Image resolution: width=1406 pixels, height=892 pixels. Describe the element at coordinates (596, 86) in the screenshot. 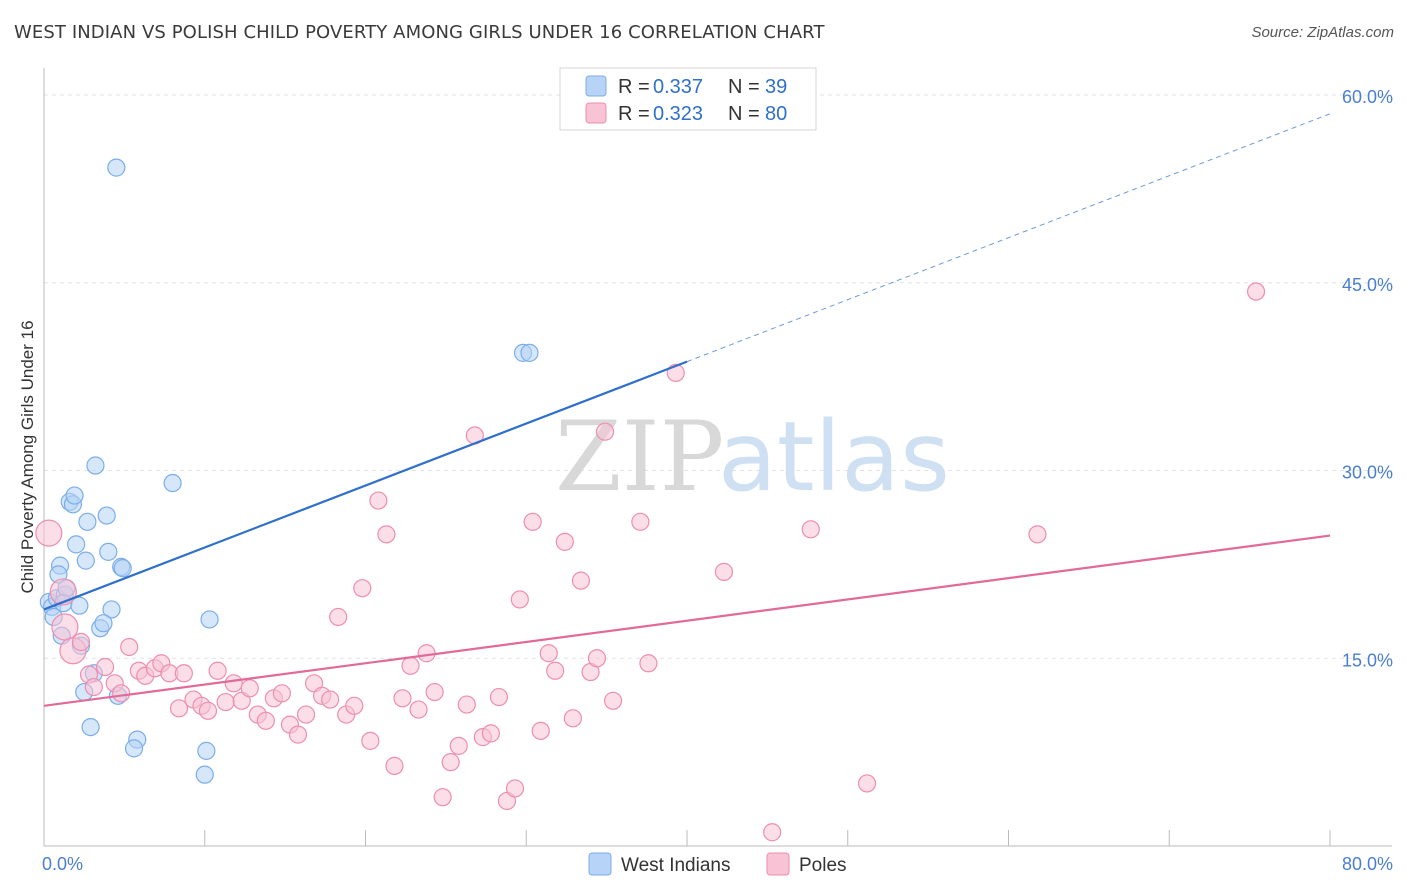

I see `legend-swatch-west-indians` at that location.